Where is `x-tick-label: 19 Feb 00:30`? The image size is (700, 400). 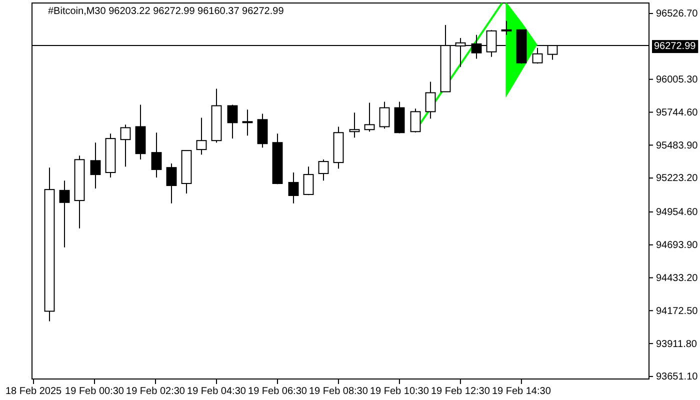 x-tick-label: 19 Feb 00:30 is located at coordinates (94, 392).